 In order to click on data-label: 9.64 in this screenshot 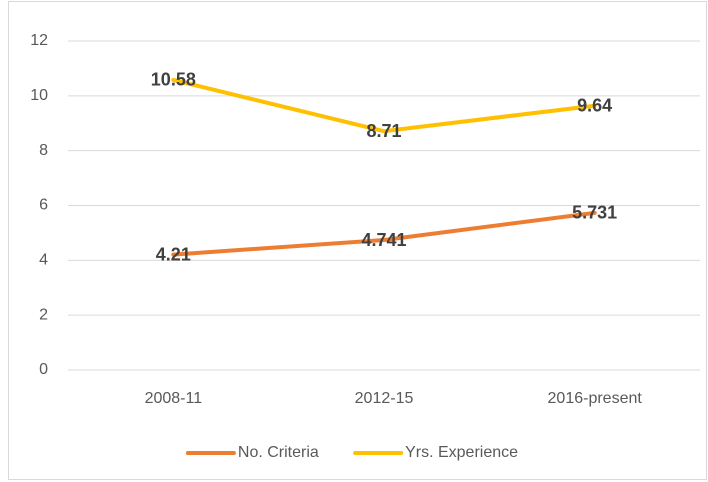, I will do `click(594, 105)`.